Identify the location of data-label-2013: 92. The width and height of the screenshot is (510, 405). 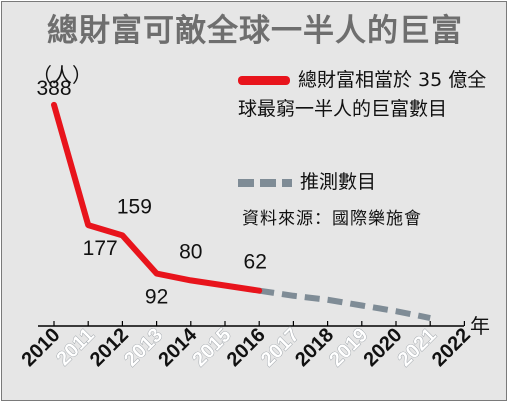
(156, 297).